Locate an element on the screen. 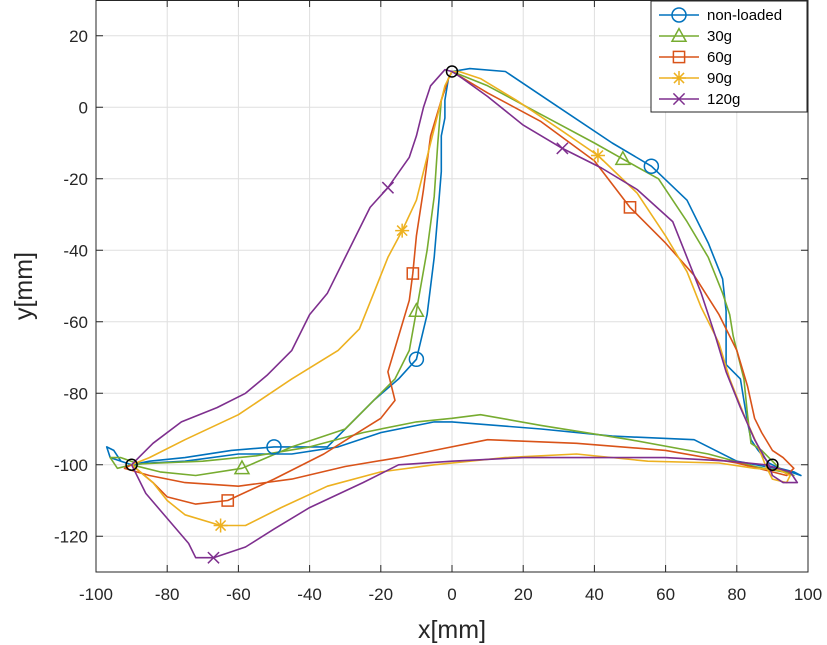  x-tick-label: -80 is located at coordinates (167, 594).